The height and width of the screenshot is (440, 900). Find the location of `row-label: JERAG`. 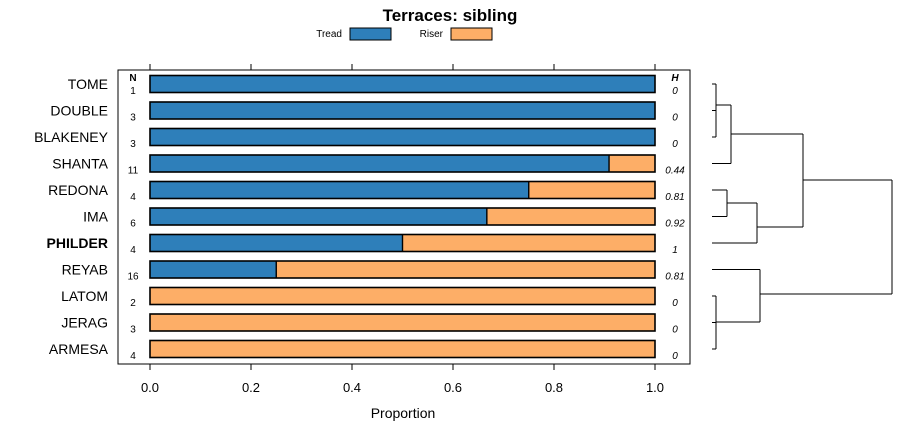

row-label: JERAG is located at coordinates (84, 323).